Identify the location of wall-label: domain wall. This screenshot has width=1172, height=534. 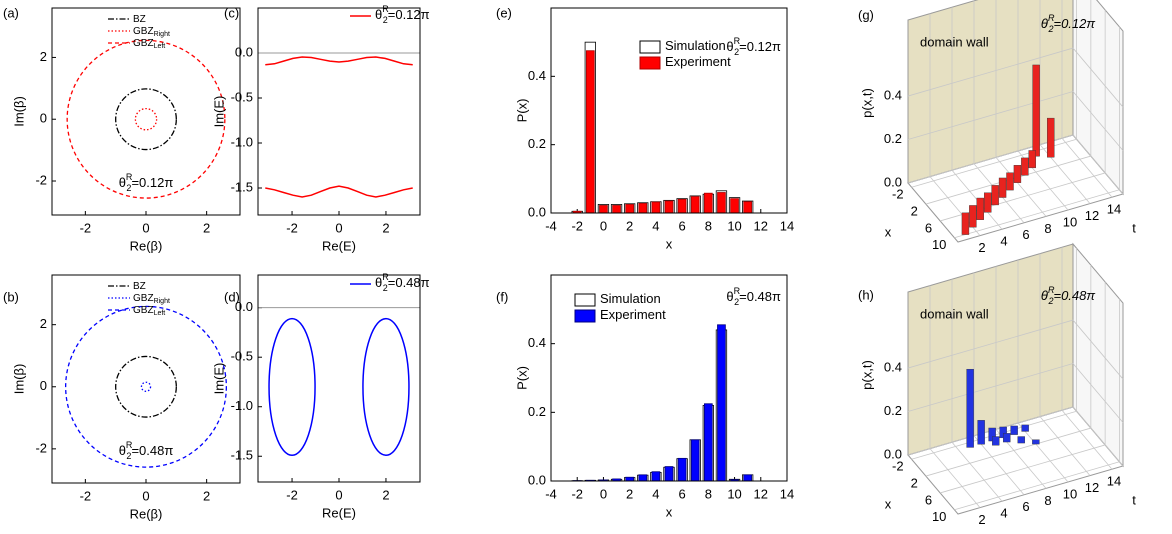
(954, 313).